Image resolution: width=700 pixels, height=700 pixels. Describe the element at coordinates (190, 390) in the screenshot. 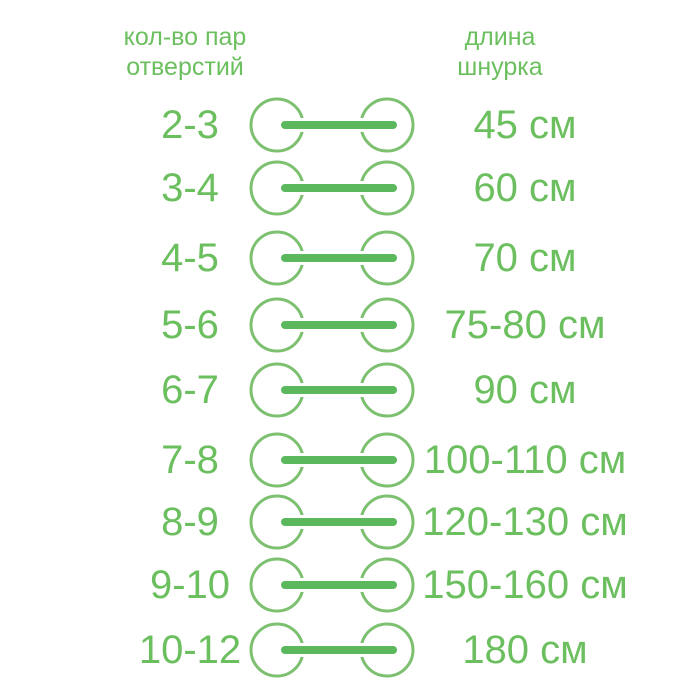

I see `hole-pairs: 6-7` at that location.